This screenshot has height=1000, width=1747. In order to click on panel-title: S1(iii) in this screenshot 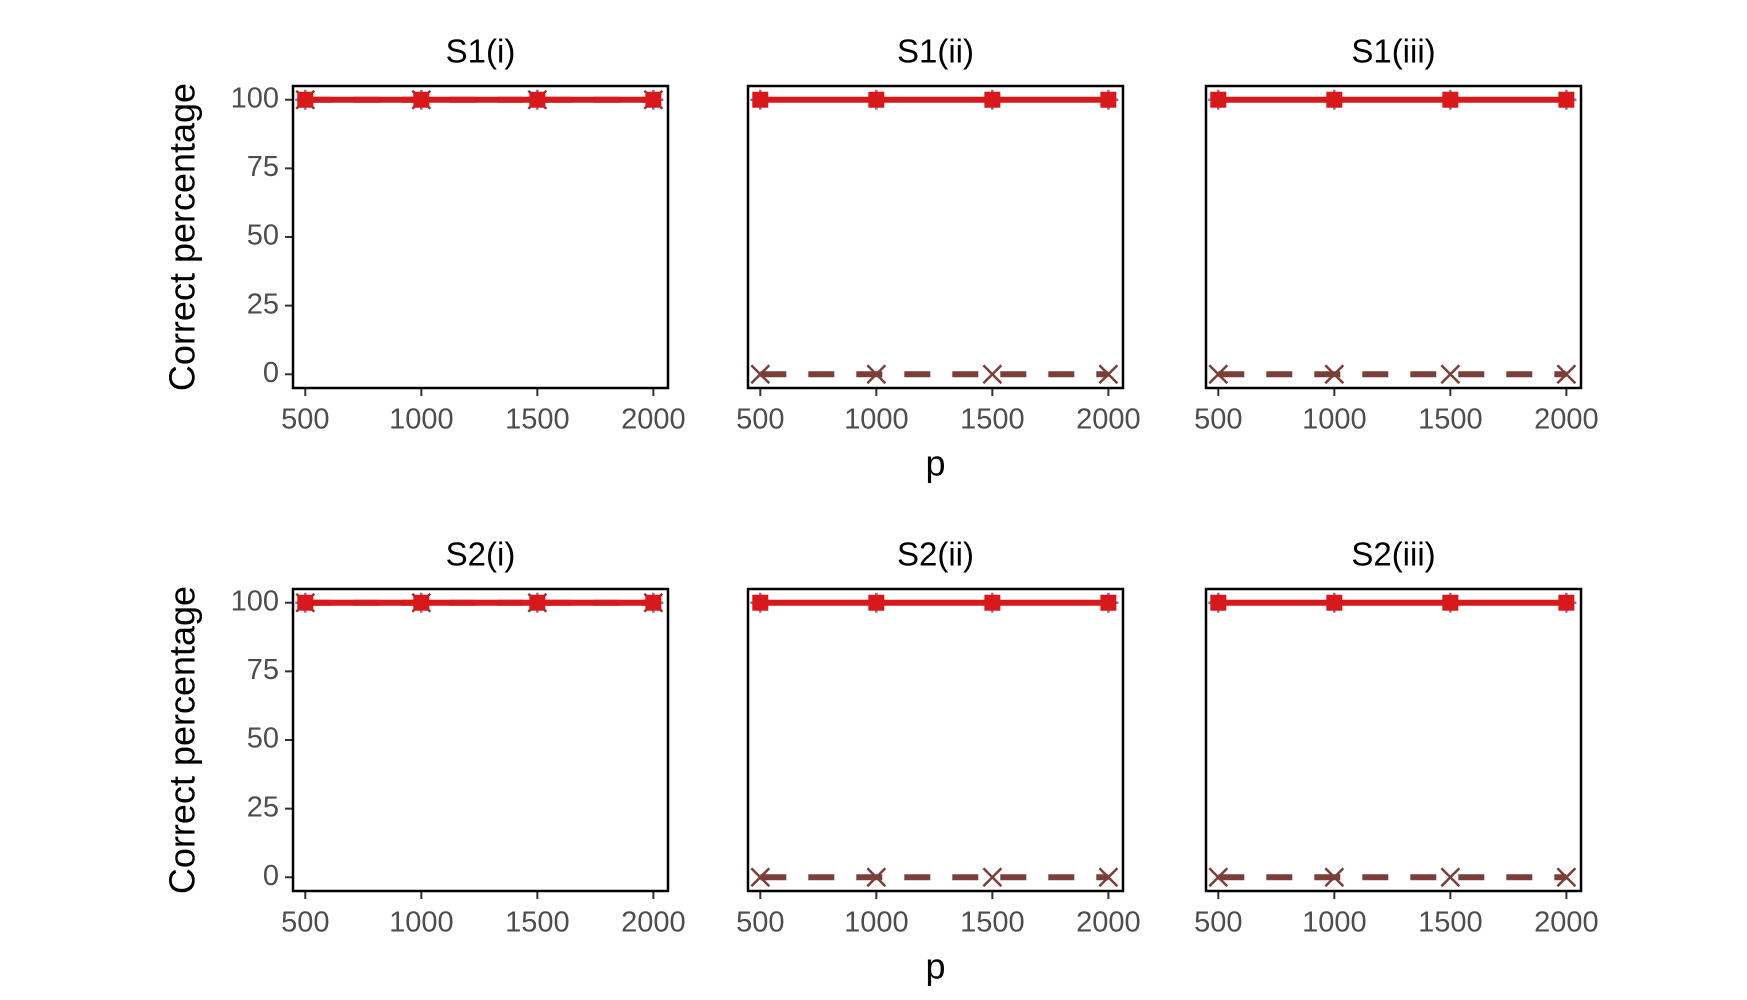, I will do `click(1393, 51)`.